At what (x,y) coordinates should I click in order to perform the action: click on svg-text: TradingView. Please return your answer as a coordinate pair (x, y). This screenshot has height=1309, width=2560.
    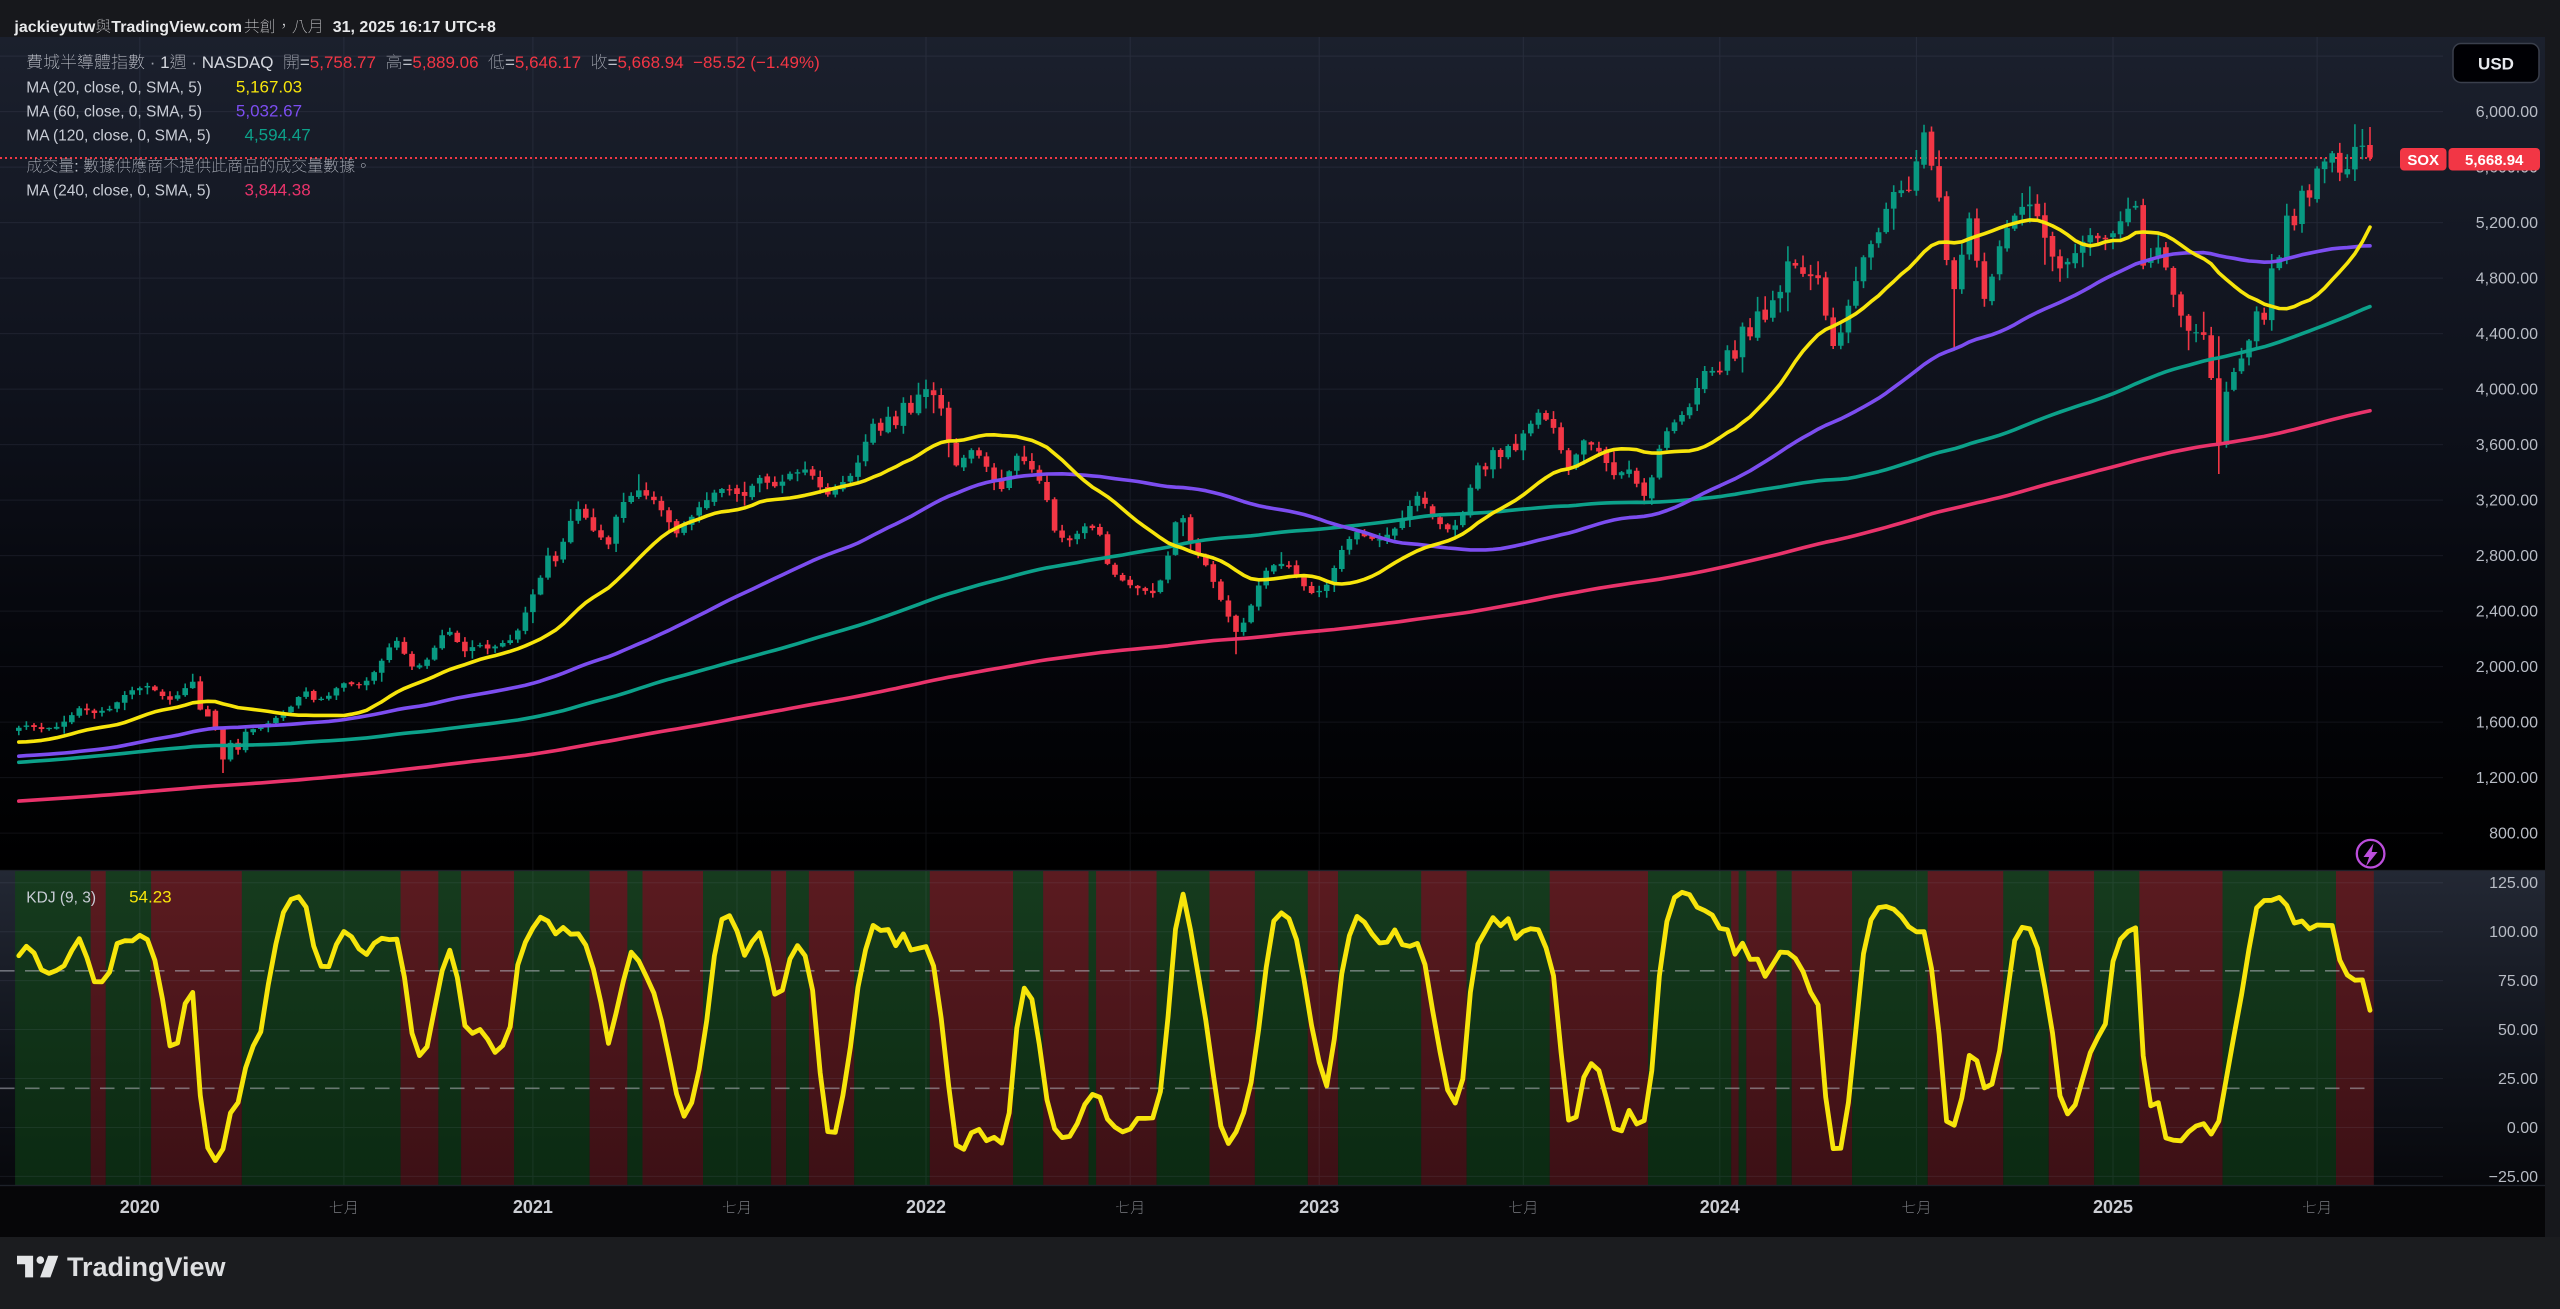
    Looking at the image, I should click on (147, 1267).